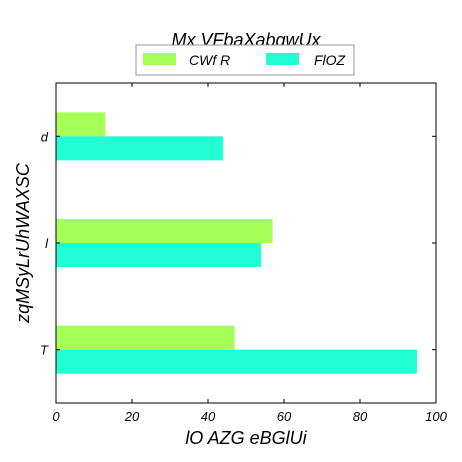  I want to click on bar-cwf-r-t, so click(145, 337).